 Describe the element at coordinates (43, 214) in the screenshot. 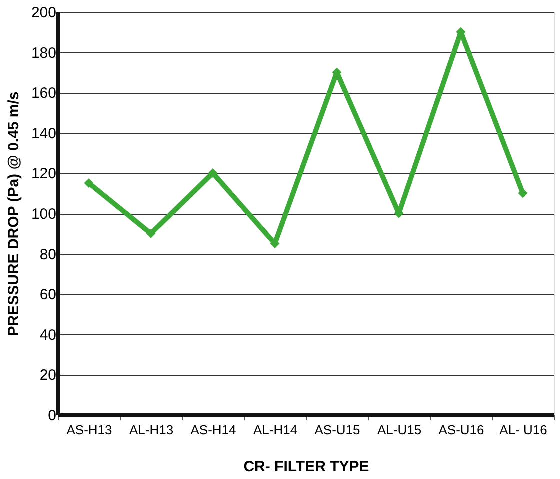

I see `y-tick-label: 100` at that location.